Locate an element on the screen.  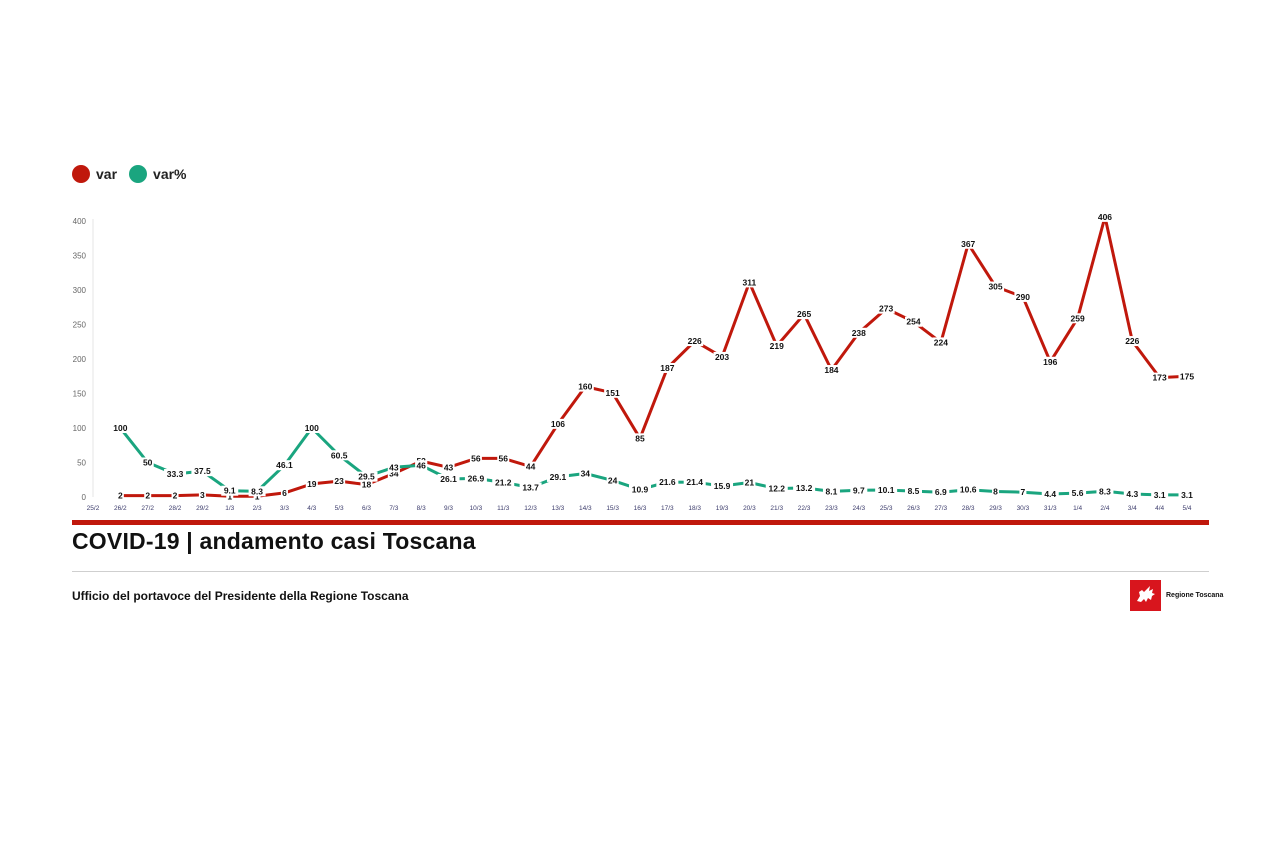
data-label-var-percent: 10.9 is located at coordinates (640, 489).